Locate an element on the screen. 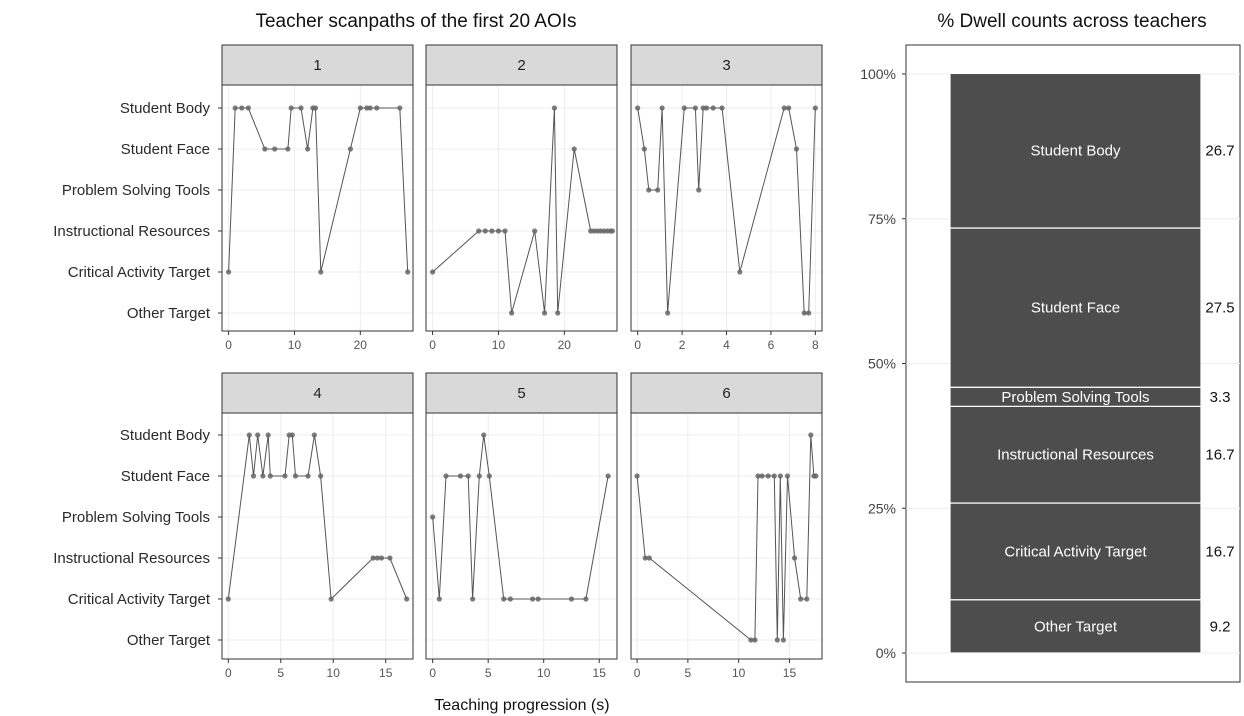  segment-label: Critical Activity Target is located at coordinates (1075, 551).